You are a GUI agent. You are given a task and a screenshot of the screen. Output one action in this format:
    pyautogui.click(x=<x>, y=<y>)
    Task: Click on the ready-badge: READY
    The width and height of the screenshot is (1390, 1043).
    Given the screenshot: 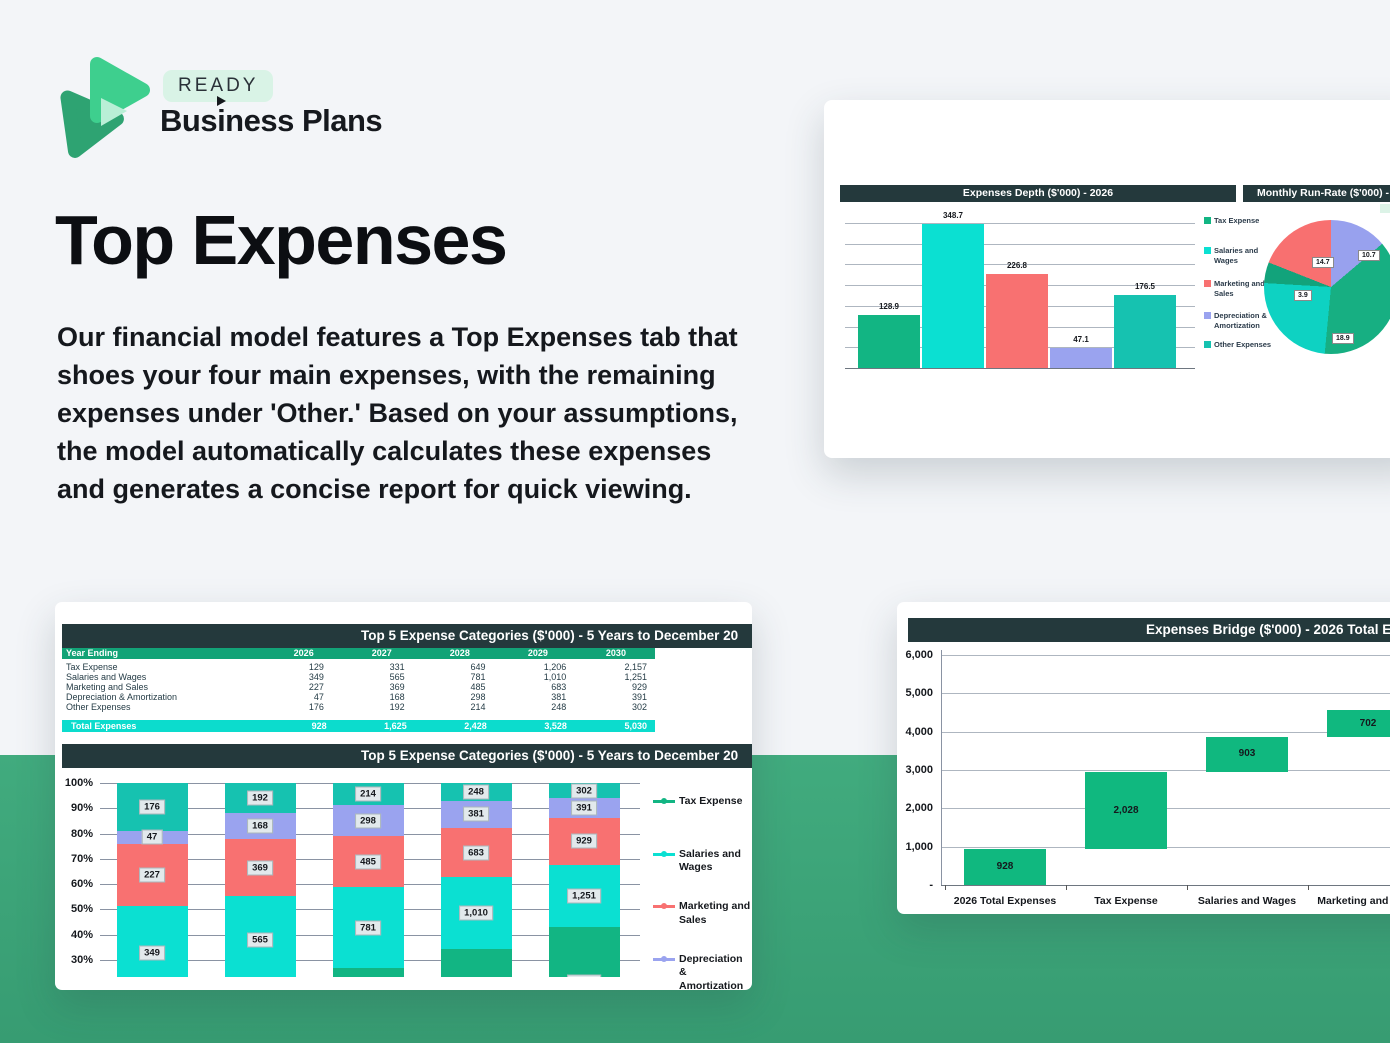 What is the action you would take?
    pyautogui.click(x=218, y=86)
    